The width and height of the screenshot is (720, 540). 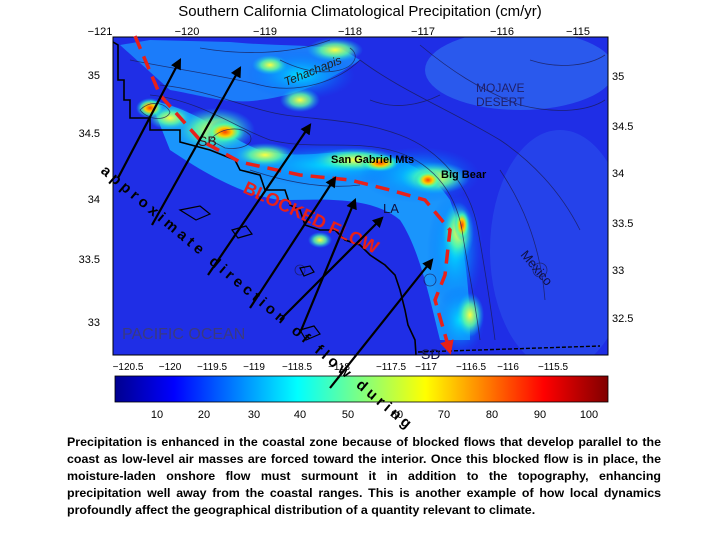 I want to click on colorbar-tick: 40, so click(x=300, y=415).